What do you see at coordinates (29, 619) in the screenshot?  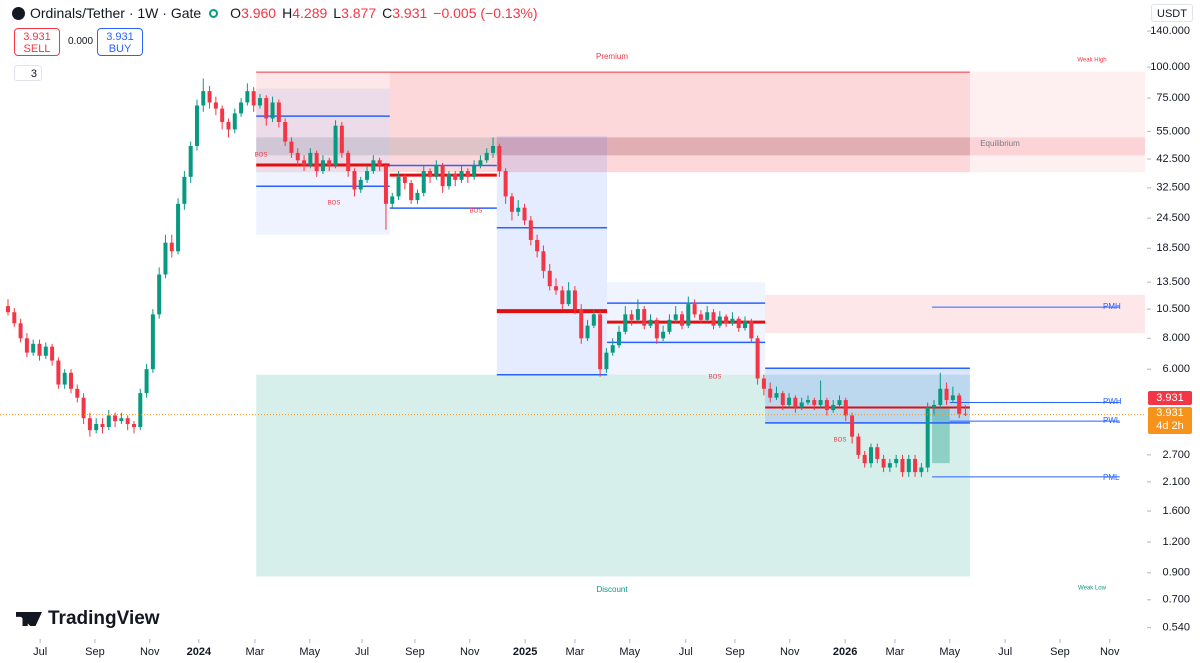 I see `logo-mark` at bounding box center [29, 619].